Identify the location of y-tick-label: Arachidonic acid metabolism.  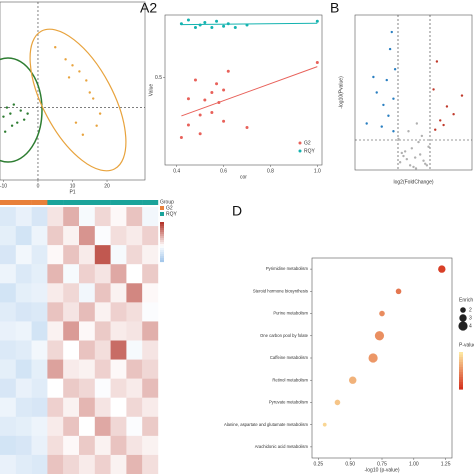
(282, 446).